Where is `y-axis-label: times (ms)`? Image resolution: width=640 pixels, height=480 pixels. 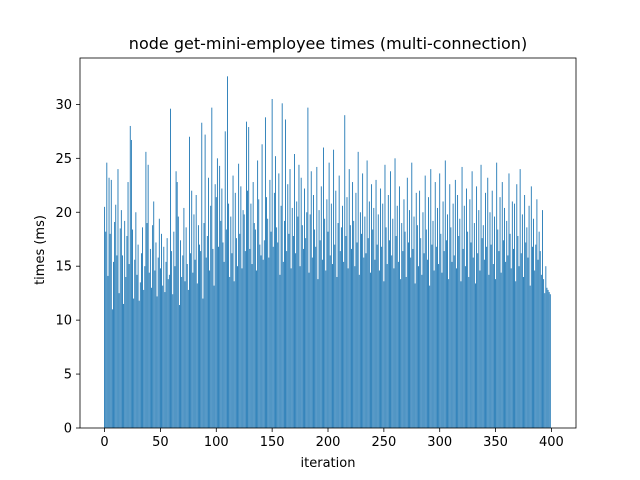 y-axis-label: times (ms) is located at coordinates (40, 250).